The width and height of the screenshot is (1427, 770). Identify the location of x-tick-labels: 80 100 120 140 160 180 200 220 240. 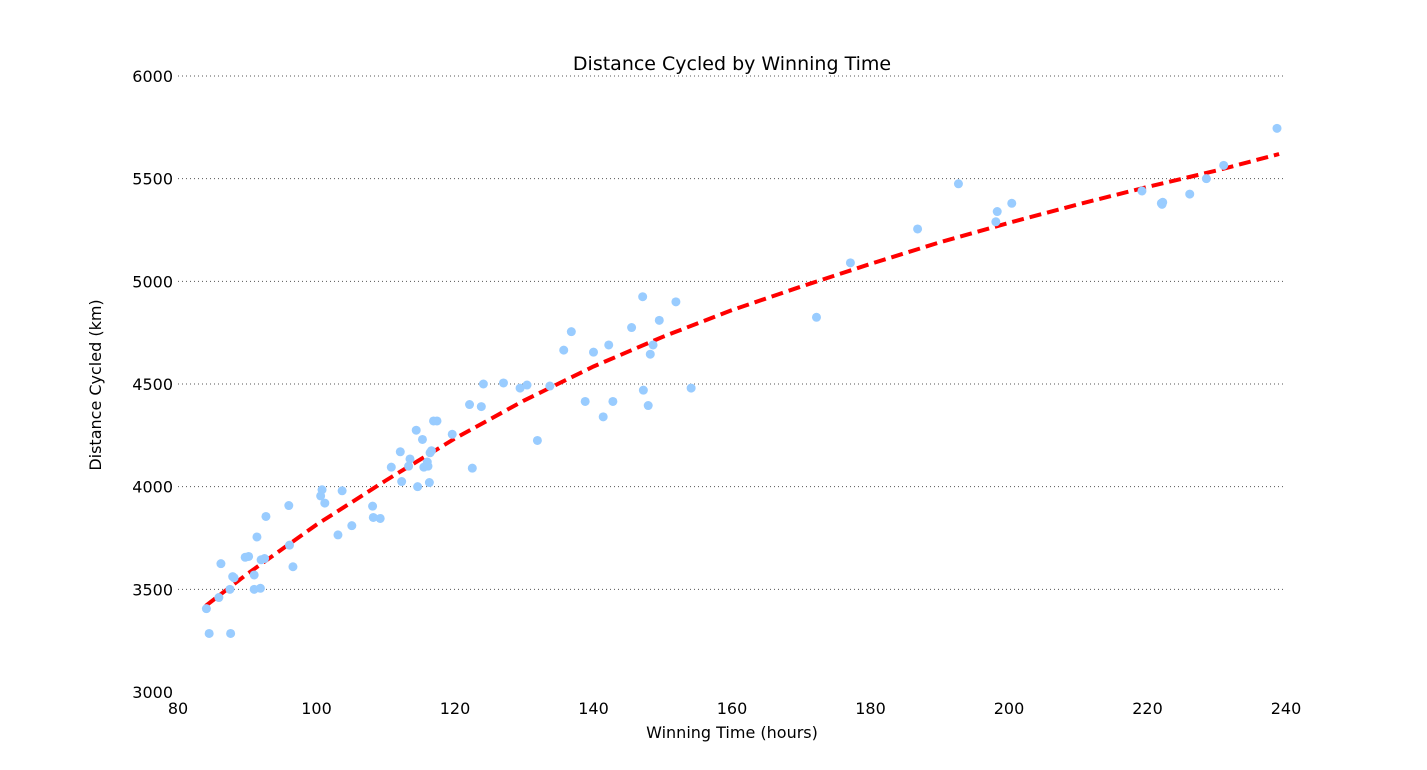
(734, 708).